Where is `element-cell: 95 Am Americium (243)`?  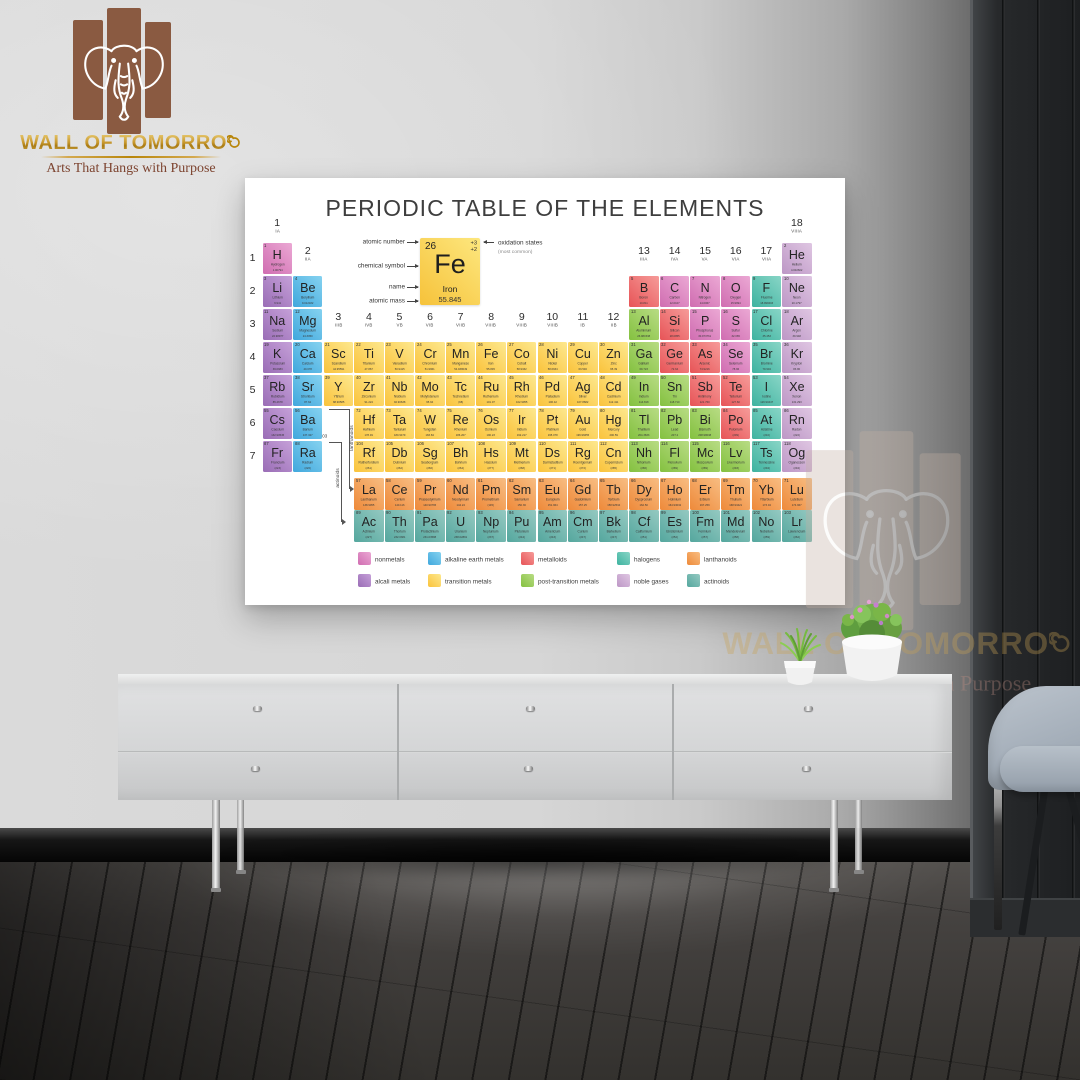 element-cell: 95 Am Americium (243) is located at coordinates (552, 526).